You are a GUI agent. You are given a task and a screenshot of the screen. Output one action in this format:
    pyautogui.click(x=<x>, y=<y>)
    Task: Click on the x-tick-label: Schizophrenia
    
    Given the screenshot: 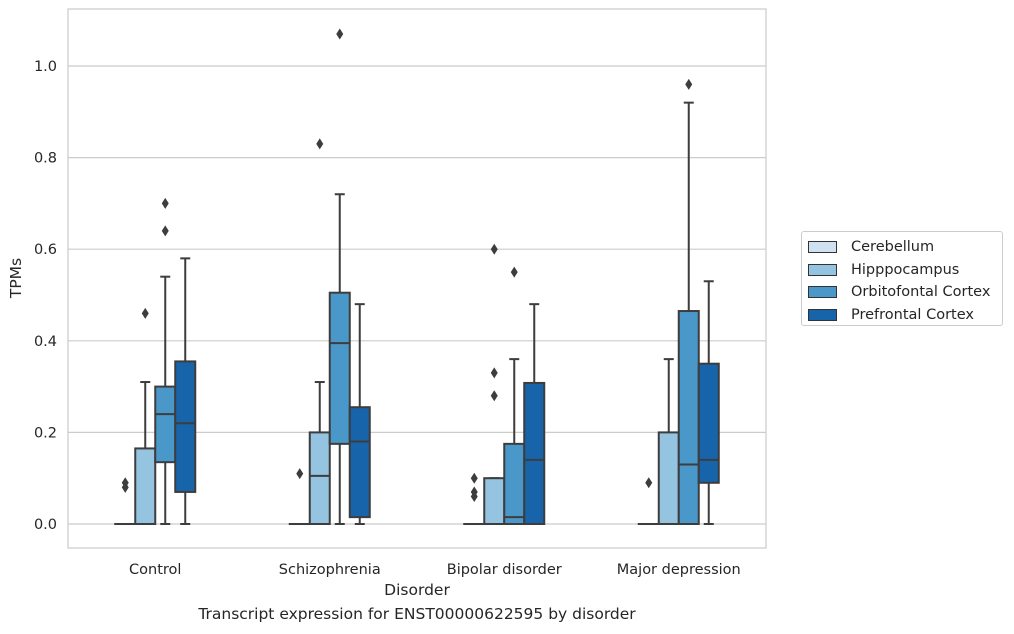 What is the action you would take?
    pyautogui.click(x=330, y=570)
    